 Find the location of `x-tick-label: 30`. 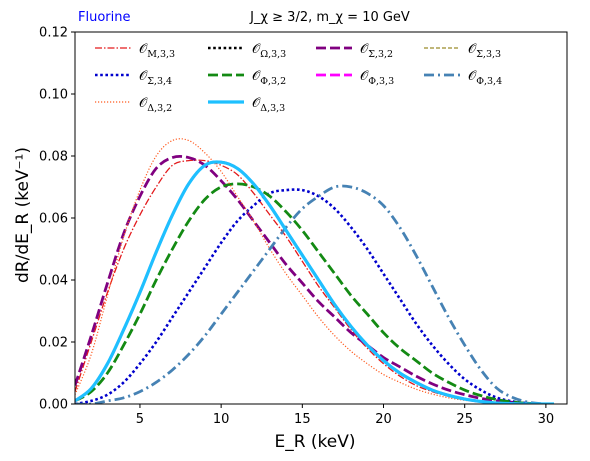

x-tick-label: 30 is located at coordinates (546, 419).